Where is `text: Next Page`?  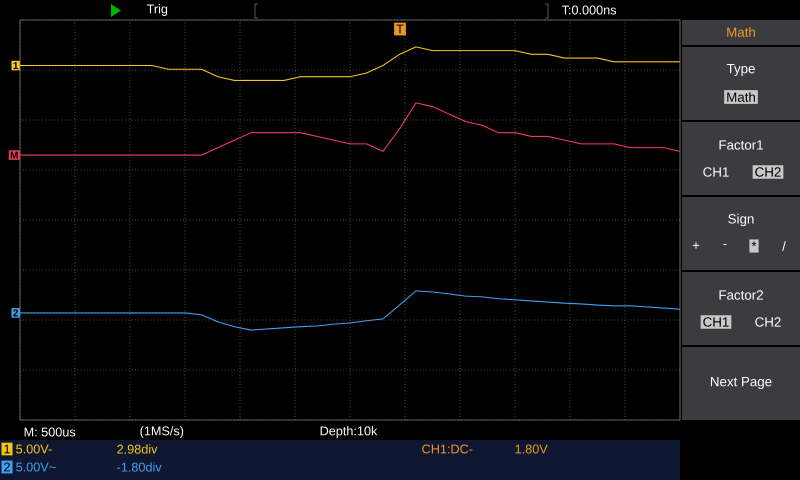 text: Next Page is located at coordinates (741, 383).